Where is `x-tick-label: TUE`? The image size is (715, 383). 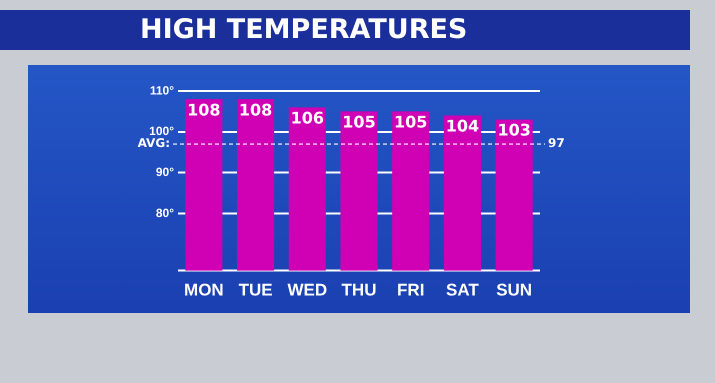 x-tick-label: TUE is located at coordinates (255, 290).